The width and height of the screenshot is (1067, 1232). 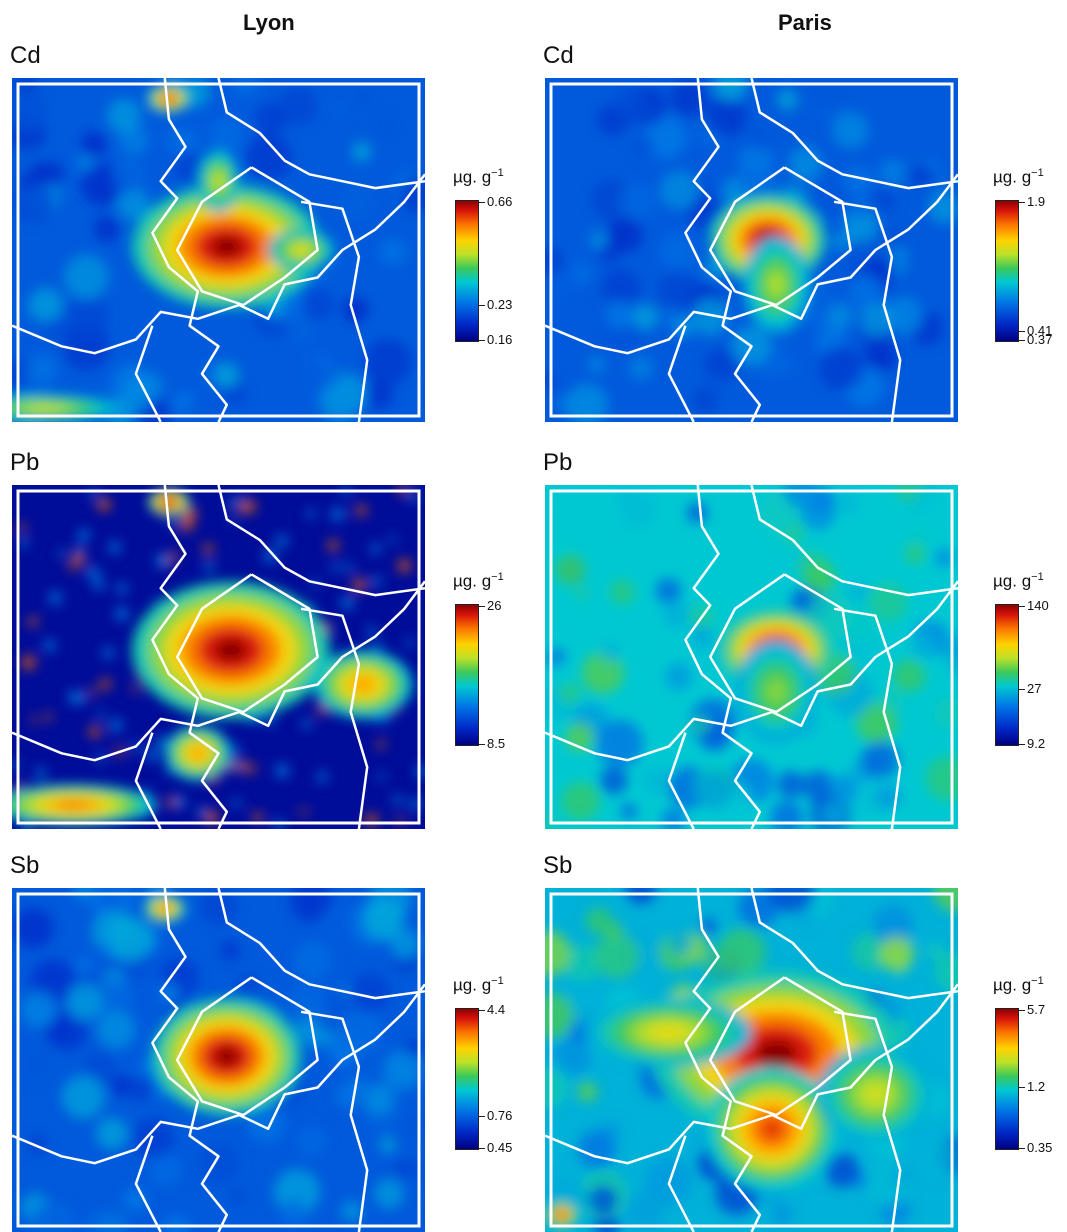 I want to click on column-title-paris: Paris, so click(x=805, y=23).